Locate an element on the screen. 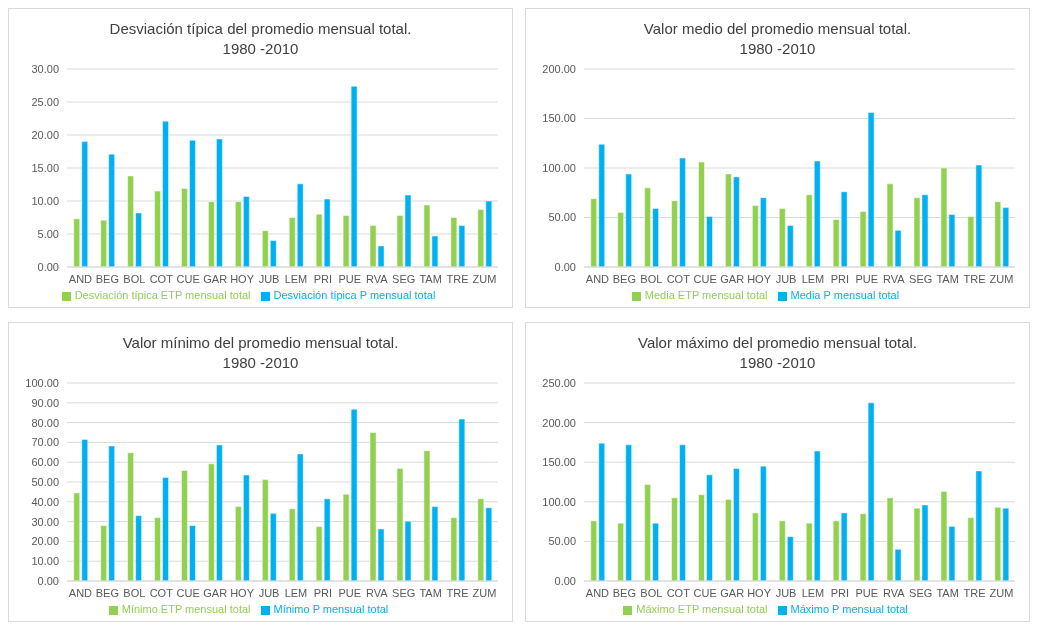 The height and width of the screenshot is (643, 1038). y-tick-label: 80.00 is located at coordinates (45, 422).